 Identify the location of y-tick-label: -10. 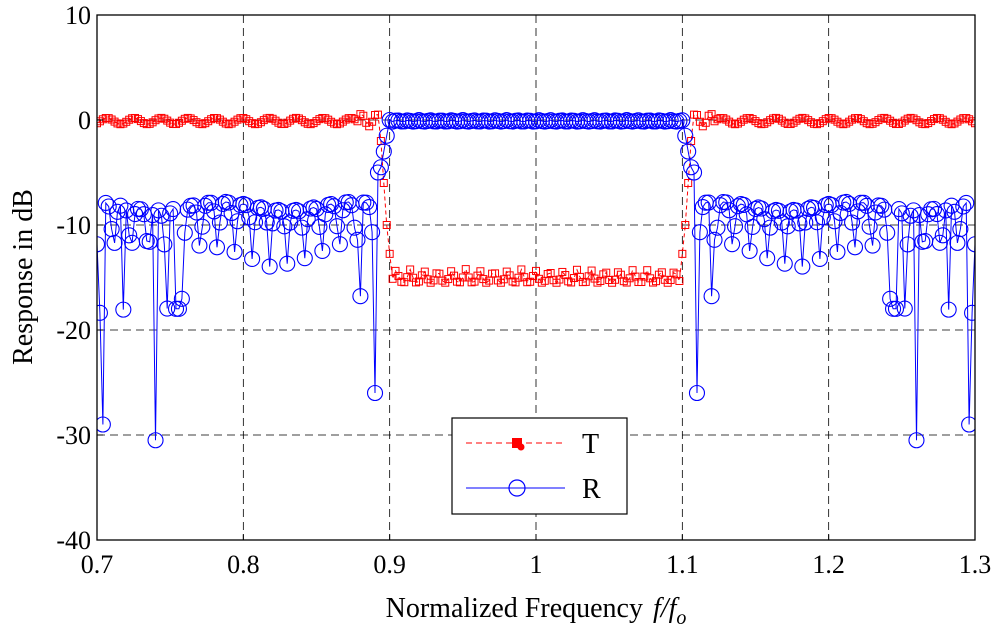
(73, 225).